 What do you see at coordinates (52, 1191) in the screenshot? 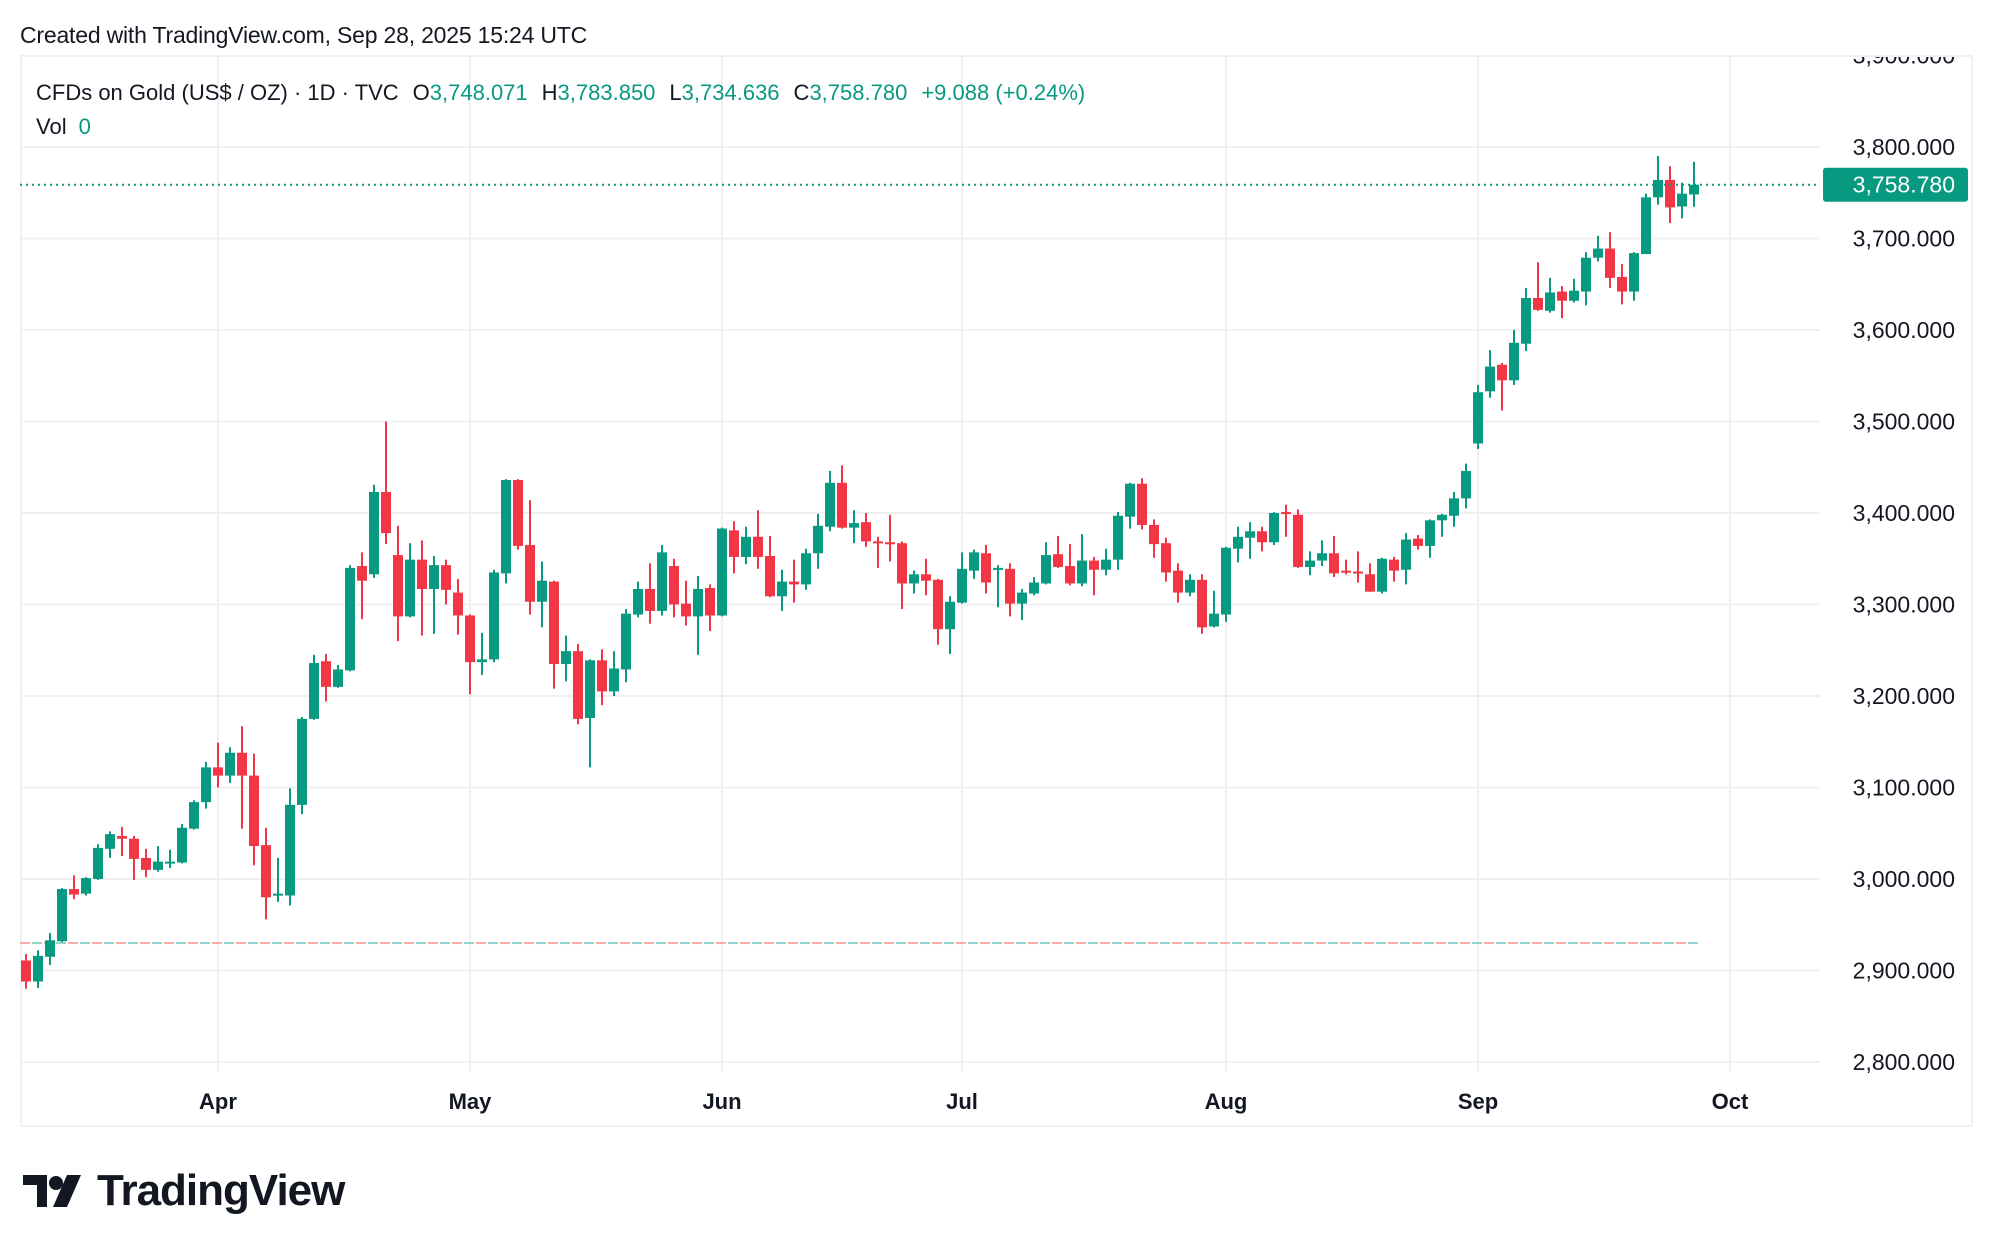
I see `tradingview-logo-icon` at bounding box center [52, 1191].